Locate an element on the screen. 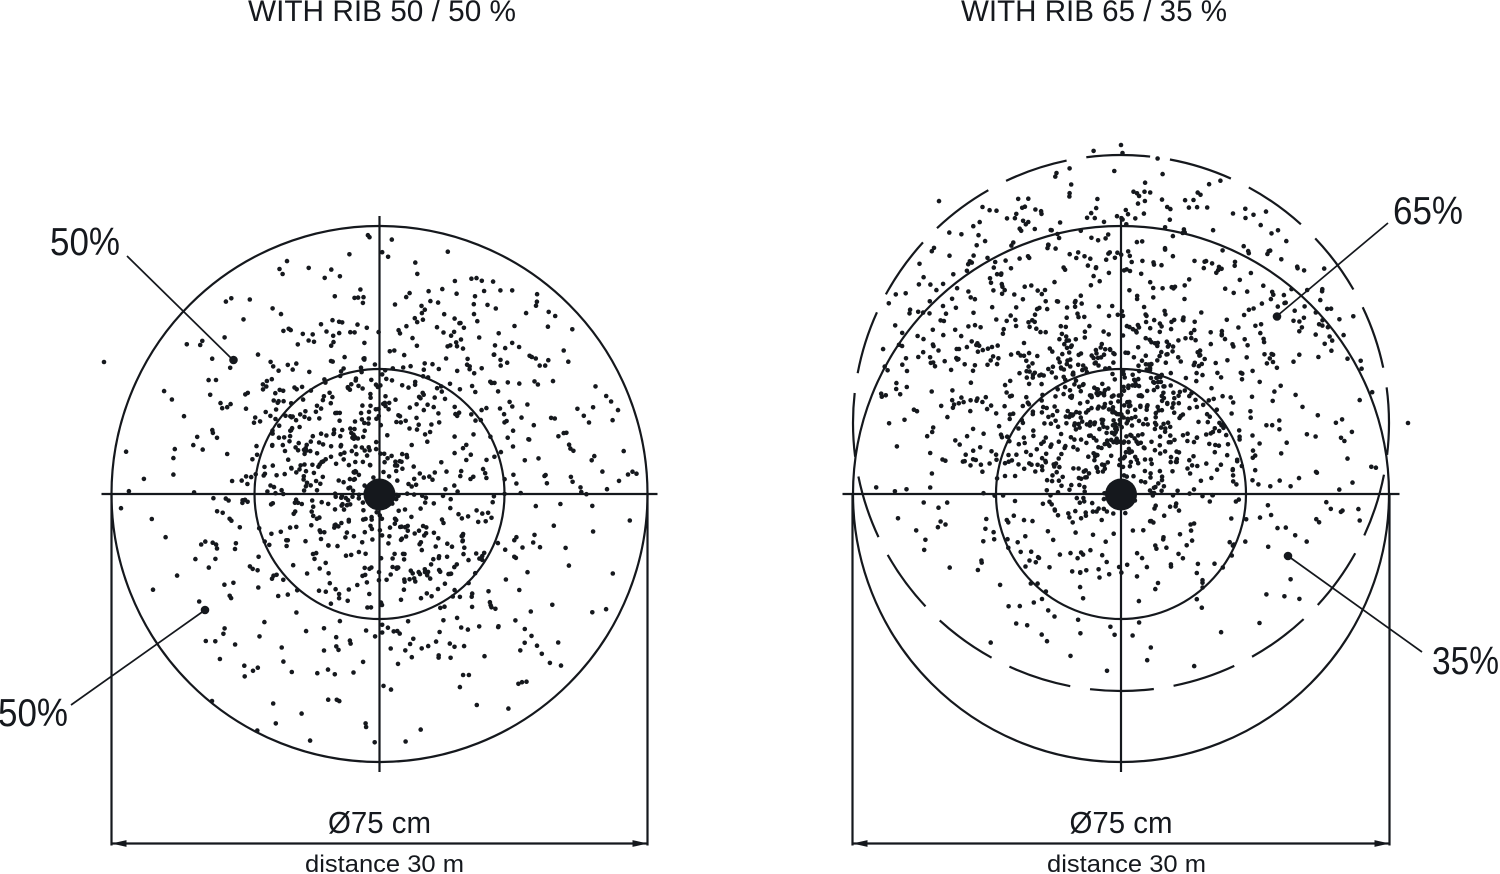 The height and width of the screenshot is (874, 1500). svg-text: 35% is located at coordinates (1465, 661).